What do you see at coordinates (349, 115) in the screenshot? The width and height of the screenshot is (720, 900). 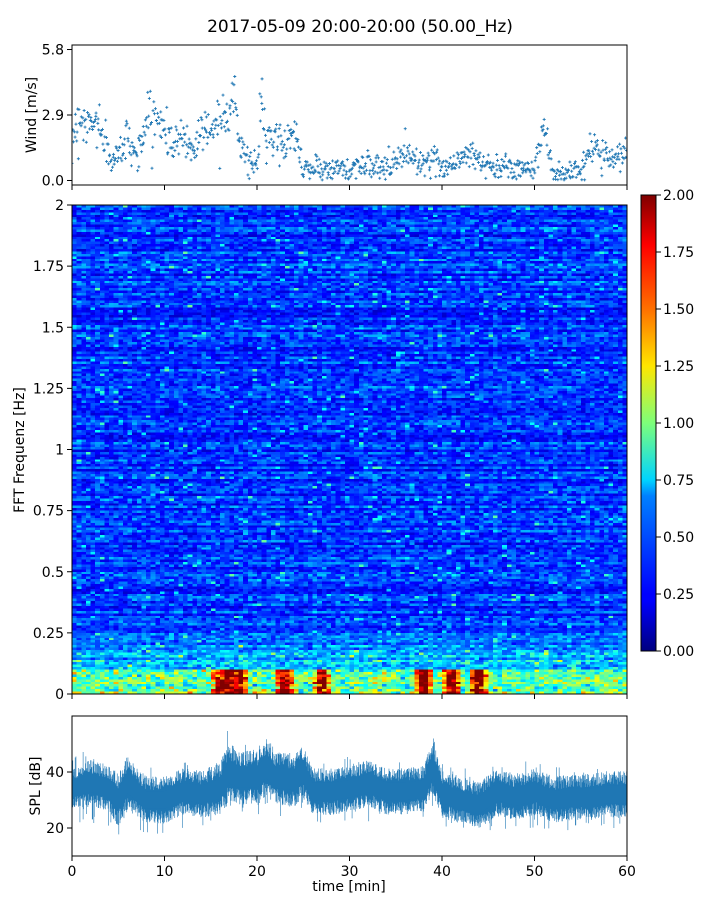 I see `wind-axes-frame` at bounding box center [349, 115].